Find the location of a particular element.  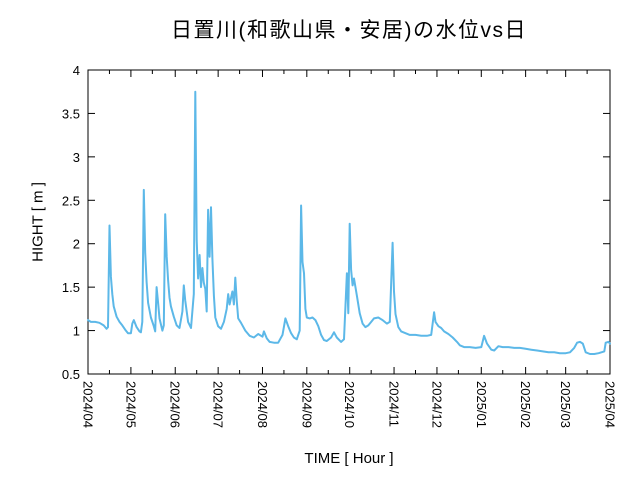

x-tick-label: 2024/08 is located at coordinates (262, 404).